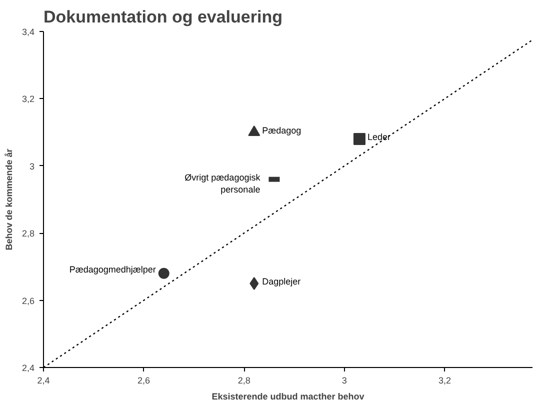 Image resolution: width=542 pixels, height=406 pixels. What do you see at coordinates (28, 99) in the screenshot?
I see `y-tick-label: 3,2` at bounding box center [28, 99].